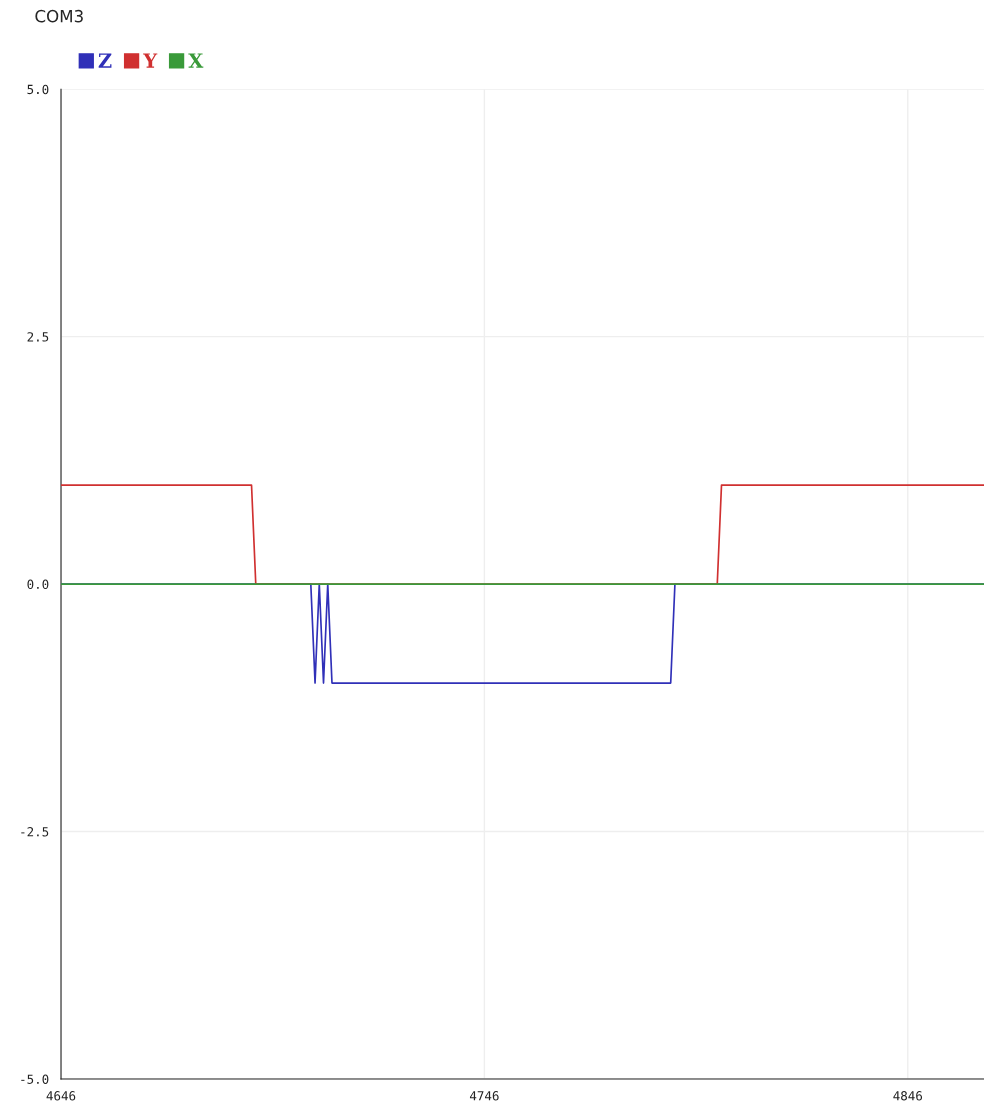 This screenshot has height=1101, width=984. I want to click on x-tick-label: 4846, so click(908, 1096).